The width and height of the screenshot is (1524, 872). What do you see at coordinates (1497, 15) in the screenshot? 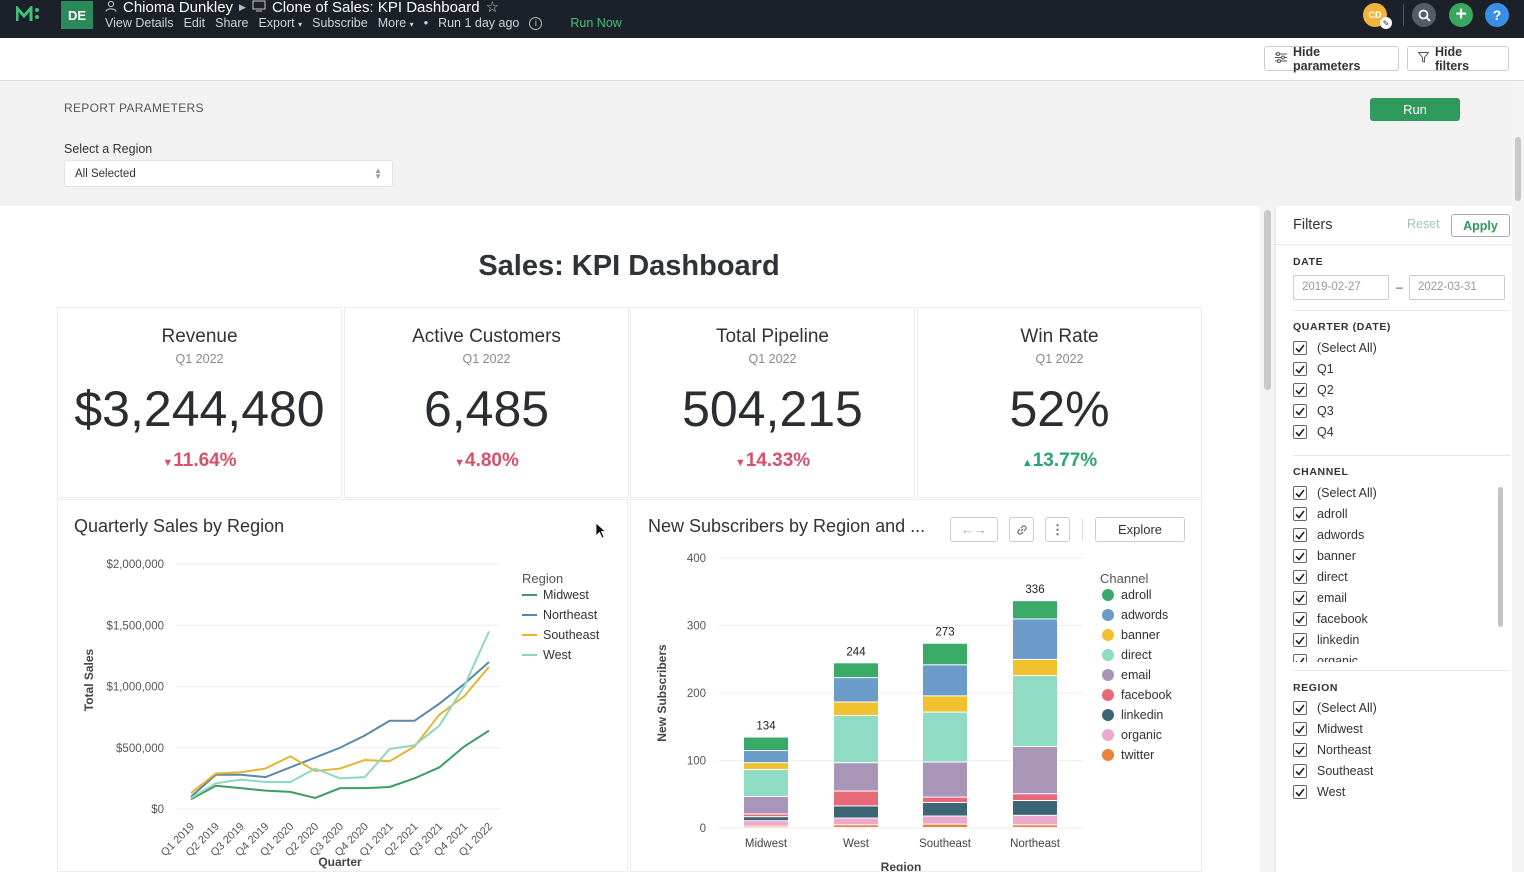
I see `help-icon: ?` at bounding box center [1497, 15].